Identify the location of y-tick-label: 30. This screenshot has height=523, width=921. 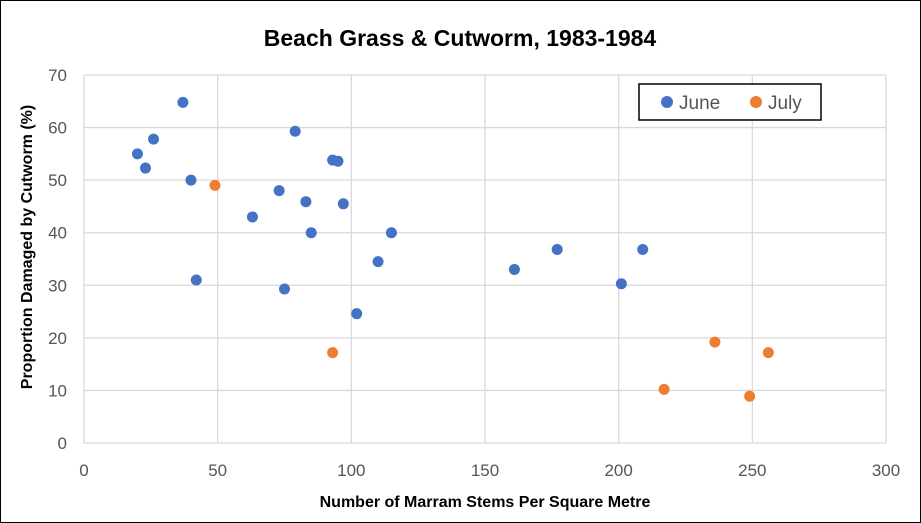
(57, 285).